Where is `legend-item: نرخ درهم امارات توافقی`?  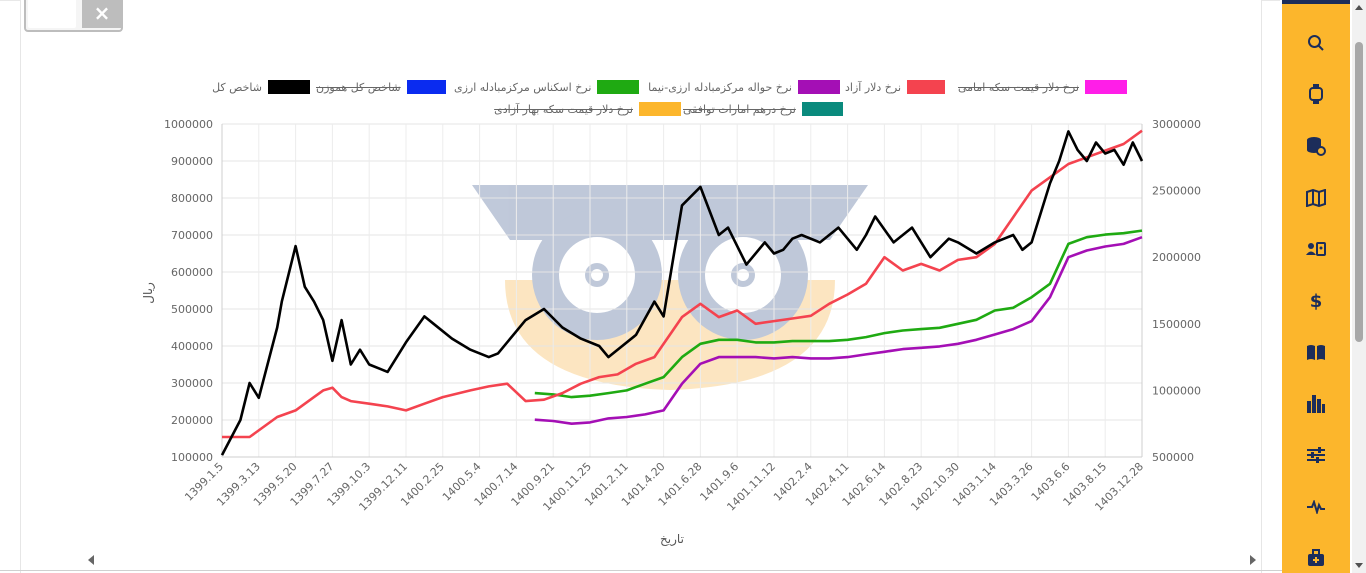
legend-item: نرخ درهم امارات توافقی is located at coordinates (763, 109).